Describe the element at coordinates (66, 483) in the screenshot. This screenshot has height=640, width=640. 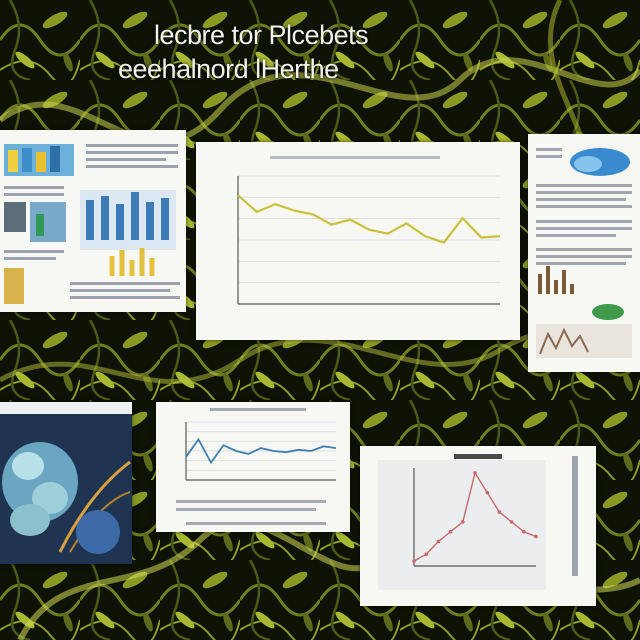
I see `illustration-panel` at that location.